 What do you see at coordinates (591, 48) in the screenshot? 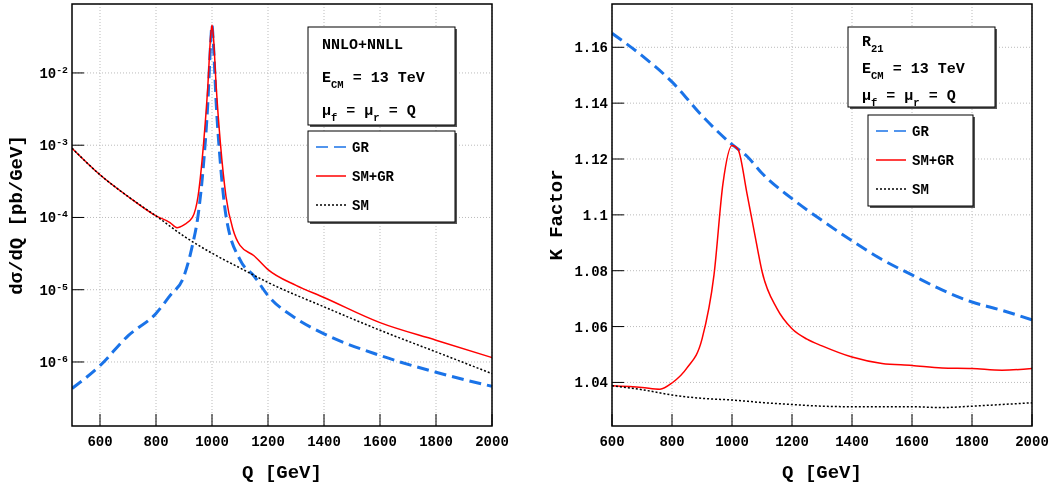
I see `y-tick-label: 1.16` at bounding box center [591, 48].